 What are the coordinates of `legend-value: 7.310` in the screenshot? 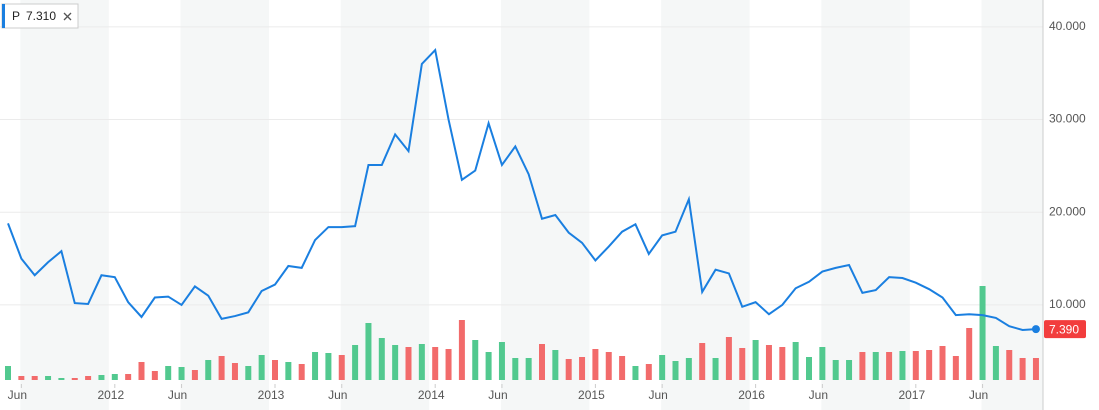 It's located at (41, 16).